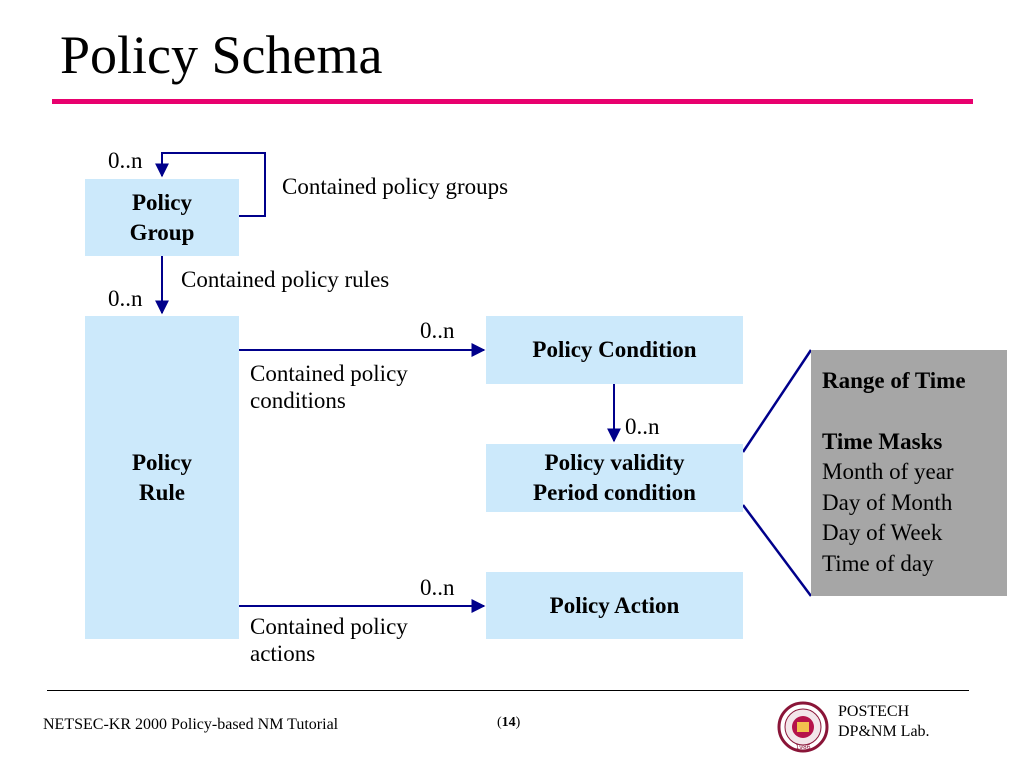 This screenshot has height=768, width=1024. I want to click on footer-organization: POSTECH DP&NM Lab., so click(884, 721).